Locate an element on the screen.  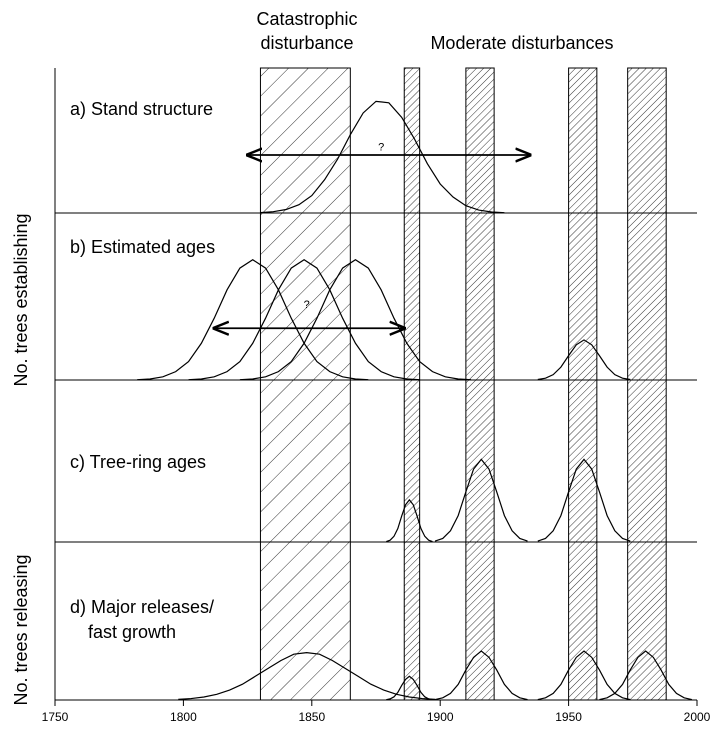
panel-label: b) Estimated ages is located at coordinates (142, 247).